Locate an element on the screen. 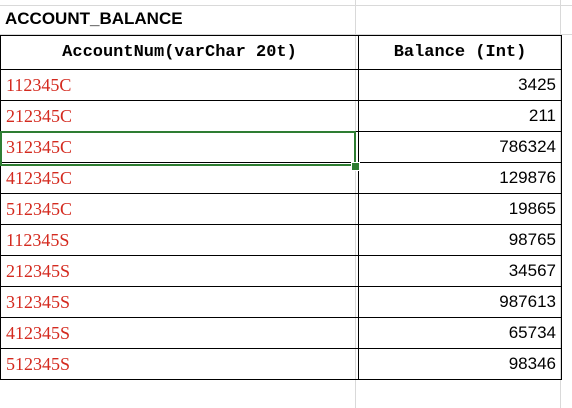 This screenshot has height=408, width=572. account-cell: 512345C is located at coordinates (179, 209).